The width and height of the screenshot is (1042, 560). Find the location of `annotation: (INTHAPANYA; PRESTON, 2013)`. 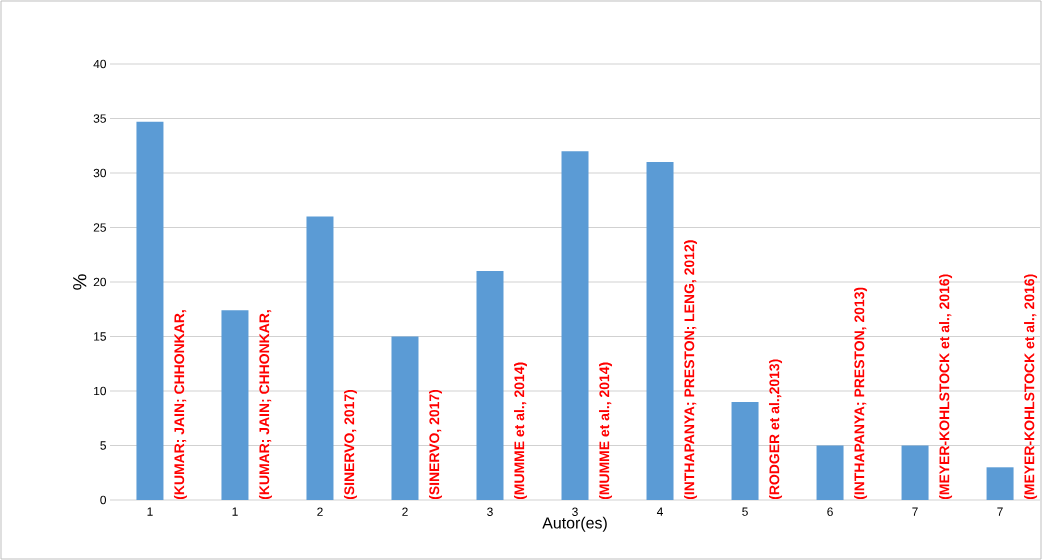

annotation: (INTHAPANYA; PRESTON, 2013) is located at coordinates (861, 393).